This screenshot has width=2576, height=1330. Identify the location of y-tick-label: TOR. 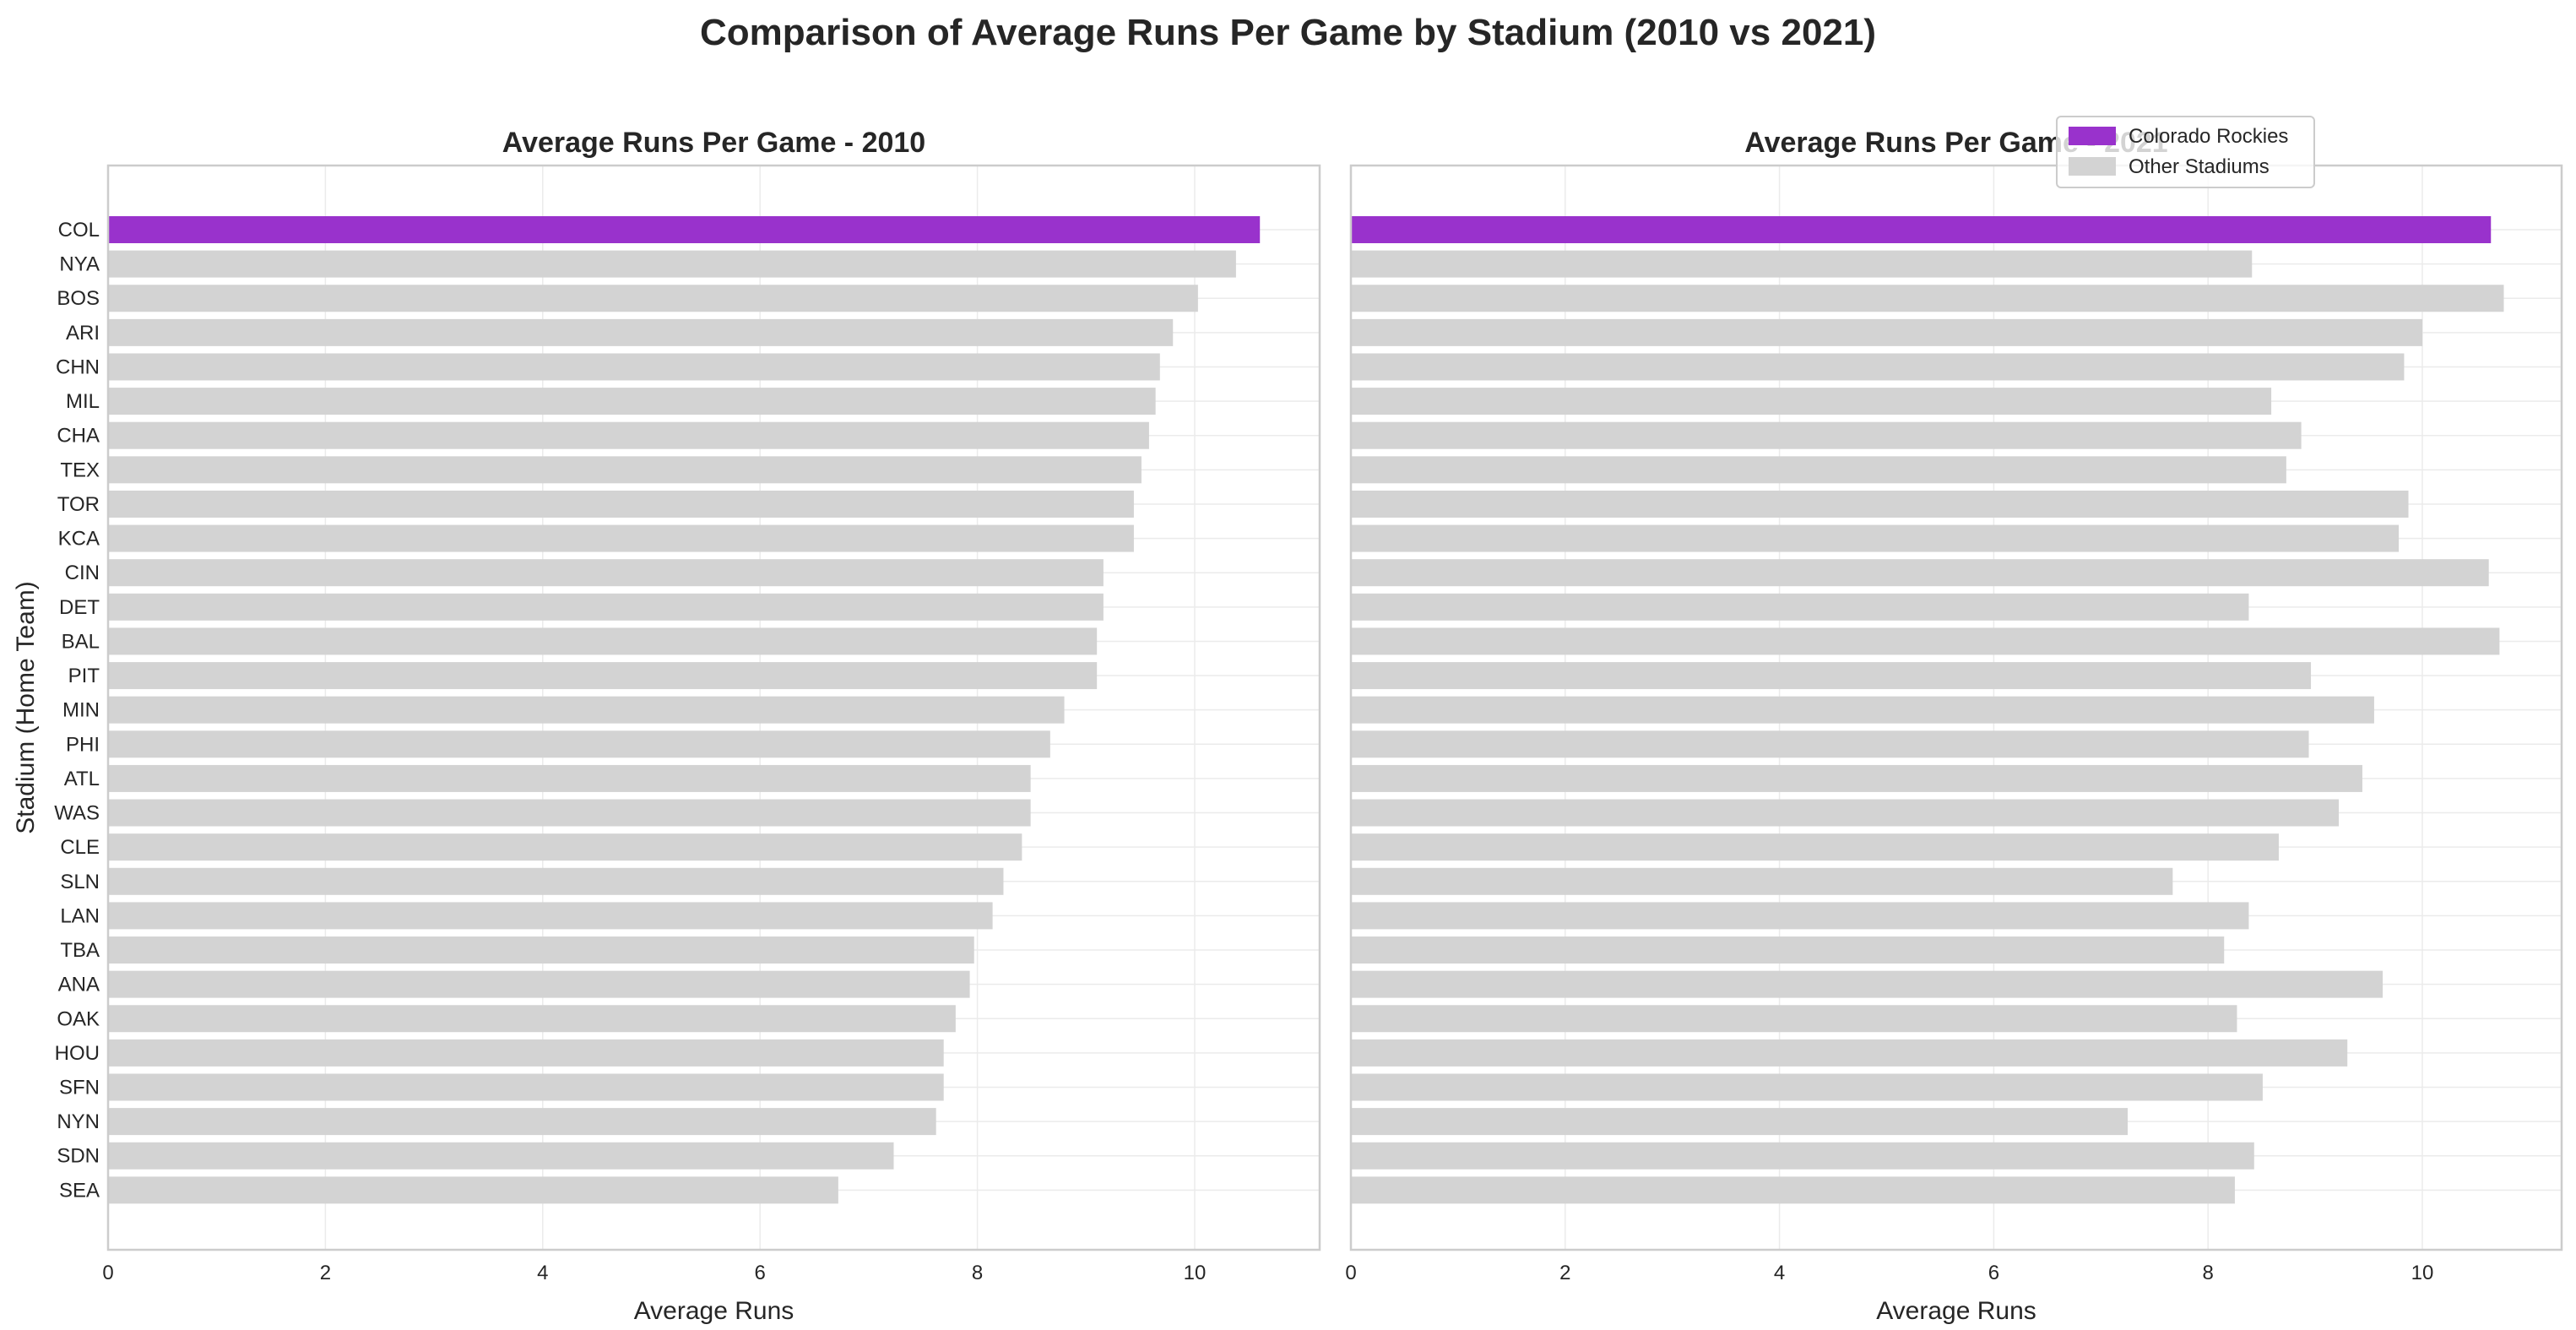
(78, 504).